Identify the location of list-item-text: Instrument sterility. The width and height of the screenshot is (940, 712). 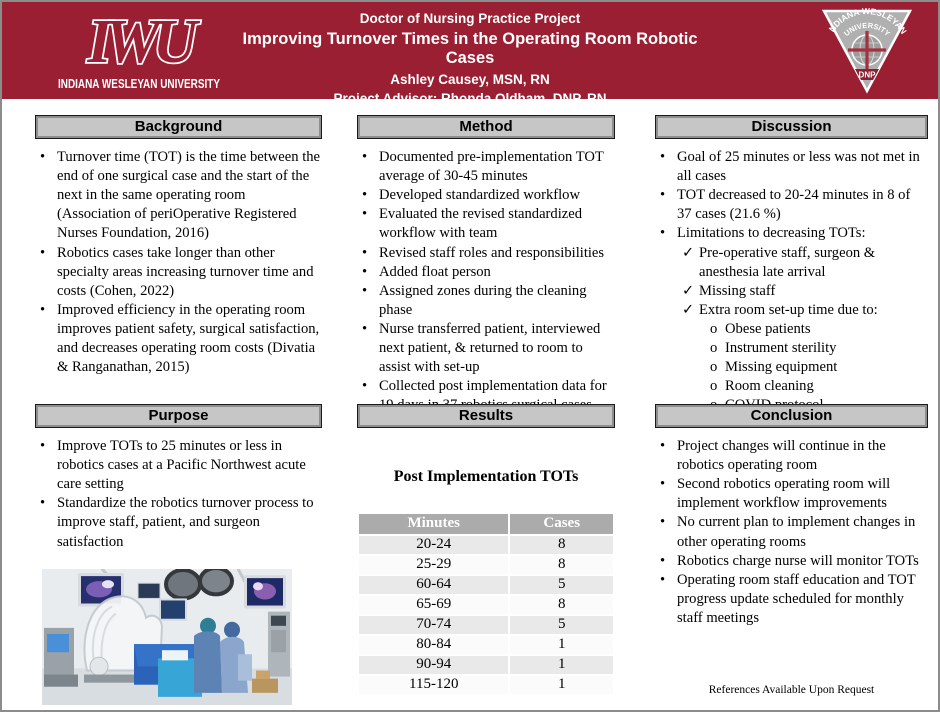
(781, 348).